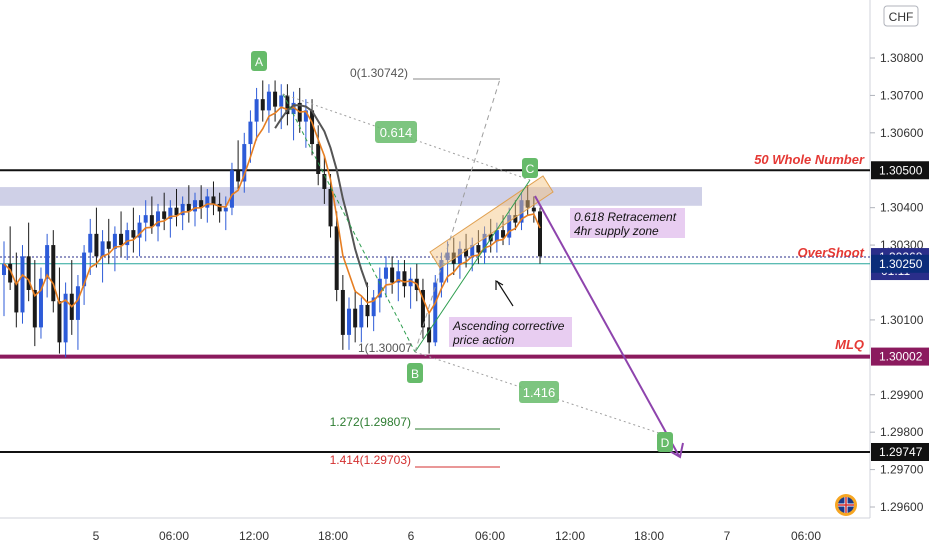 This screenshot has width=932, height=555. Describe the element at coordinates (530, 168) in the screenshot. I see `point-c: C` at that location.